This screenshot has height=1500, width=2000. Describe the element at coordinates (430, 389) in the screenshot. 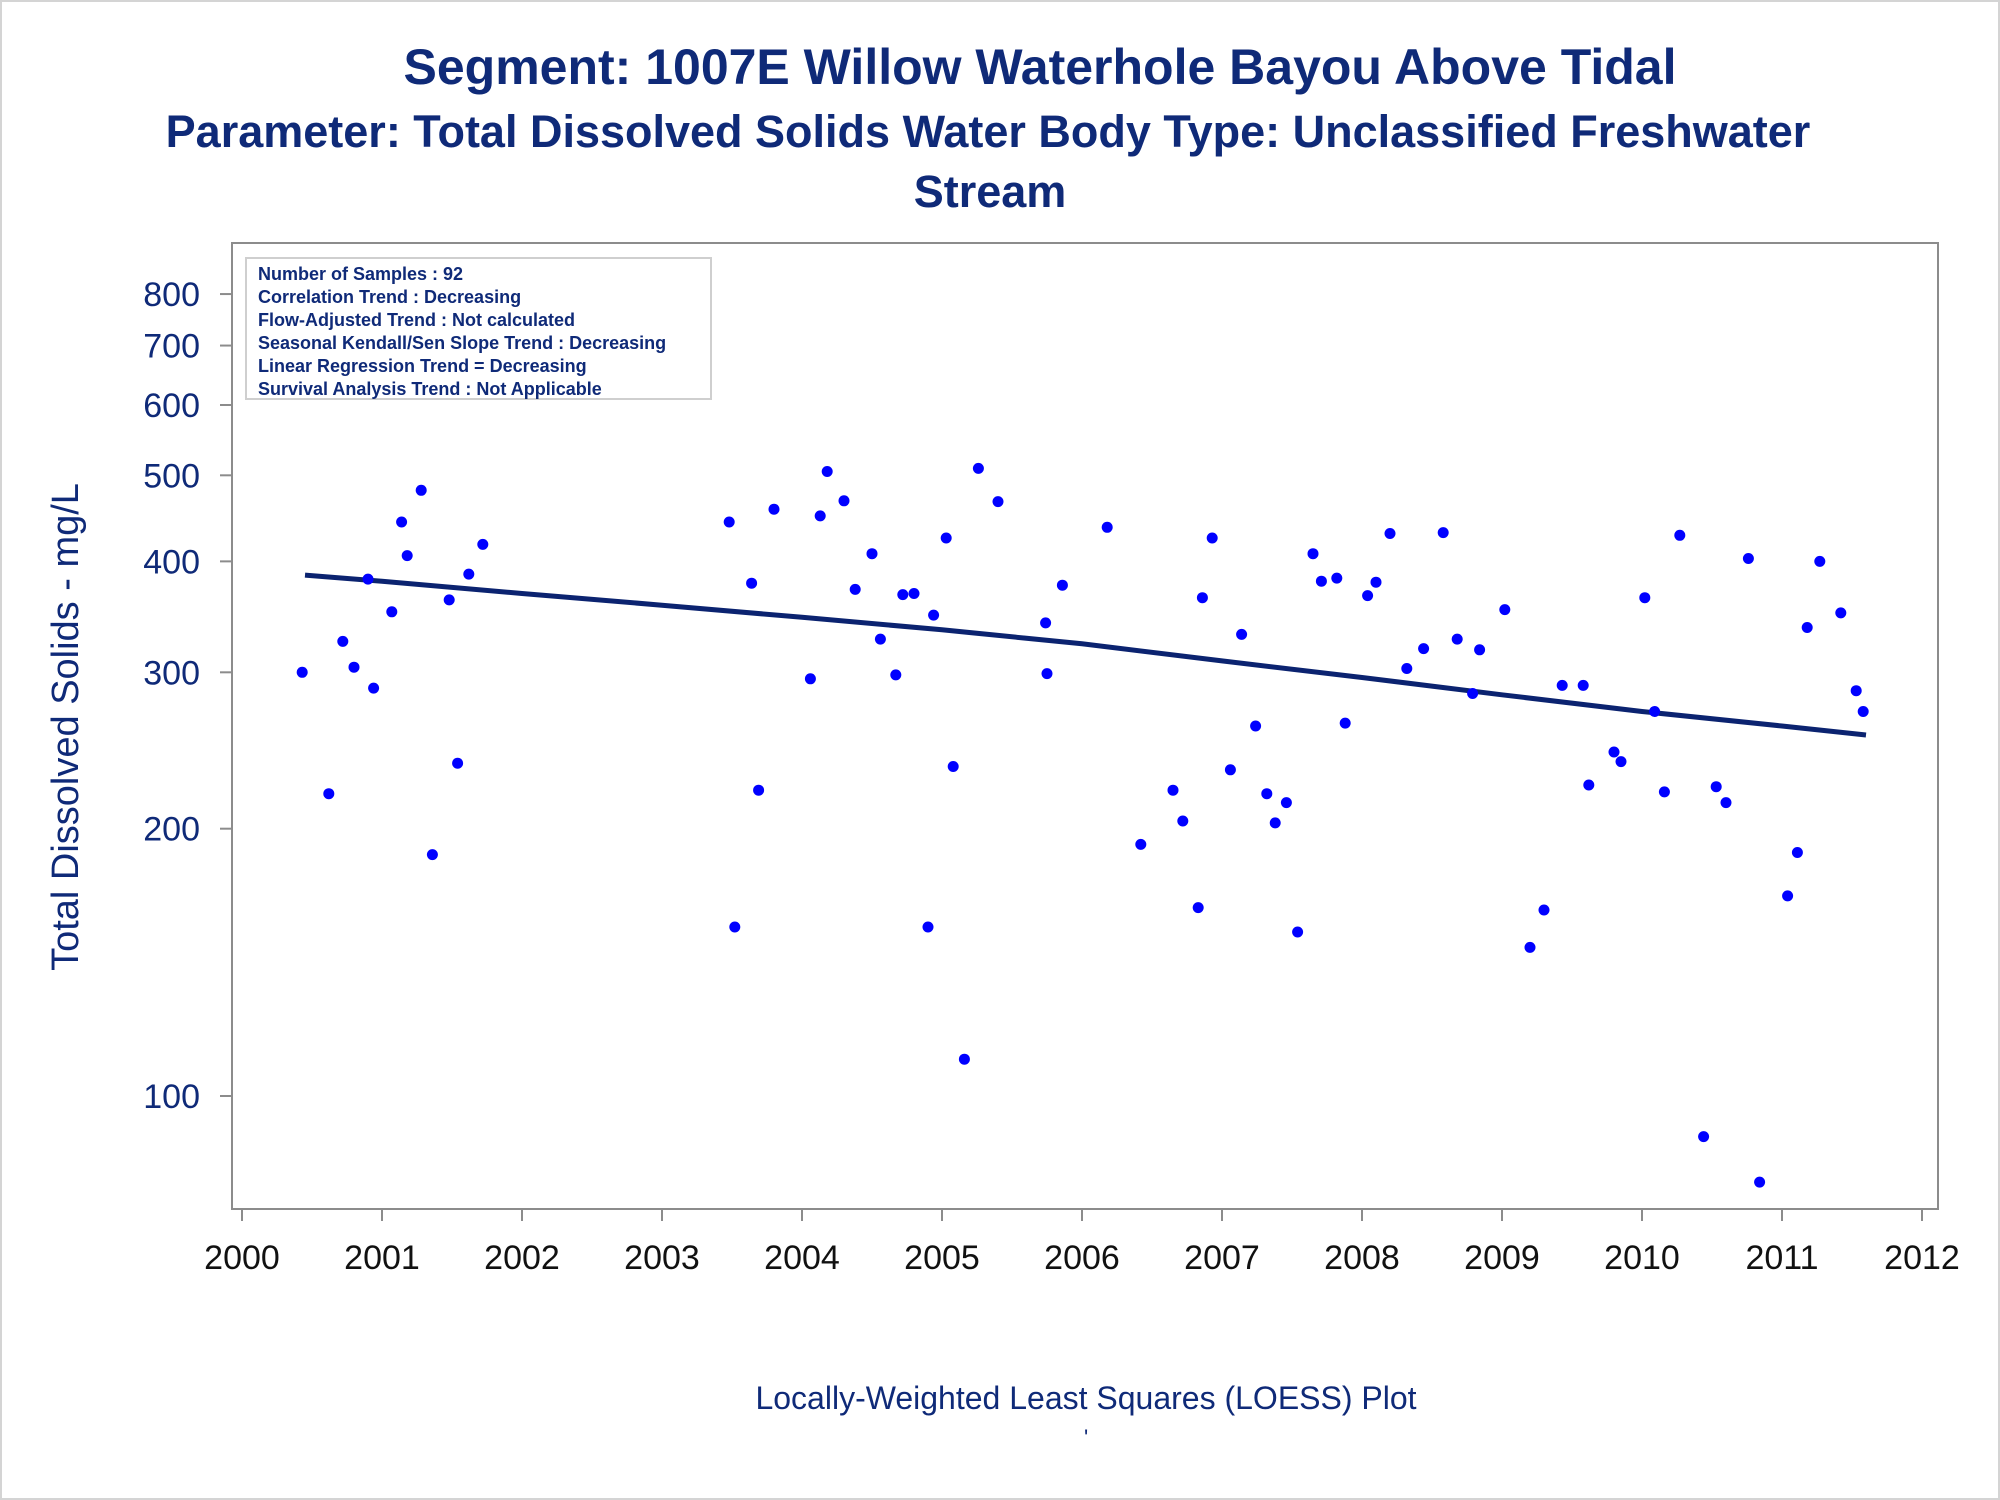

I see `legend-entry: Survival Analysis Trend : Not Applicable` at that location.